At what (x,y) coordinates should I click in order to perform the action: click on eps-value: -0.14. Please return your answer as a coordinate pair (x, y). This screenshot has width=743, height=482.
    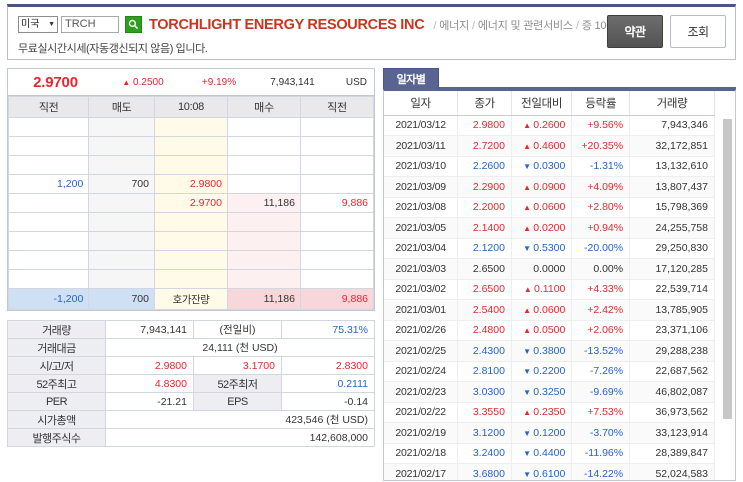
    Looking at the image, I should click on (328, 401).